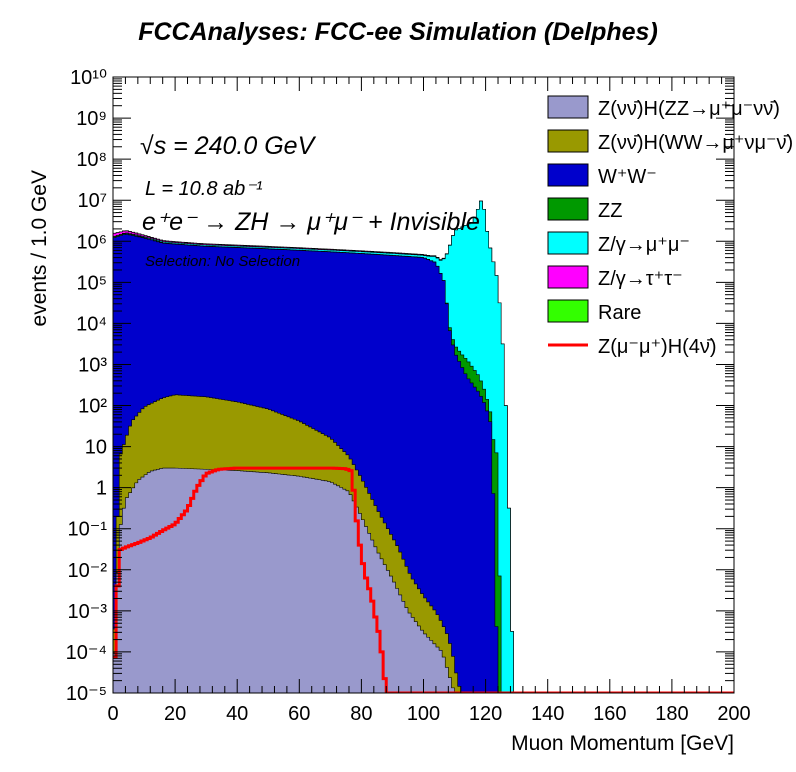 The width and height of the screenshot is (796, 772). What do you see at coordinates (671, 714) in the screenshot?
I see `x-tick-label: 180` at bounding box center [671, 714].